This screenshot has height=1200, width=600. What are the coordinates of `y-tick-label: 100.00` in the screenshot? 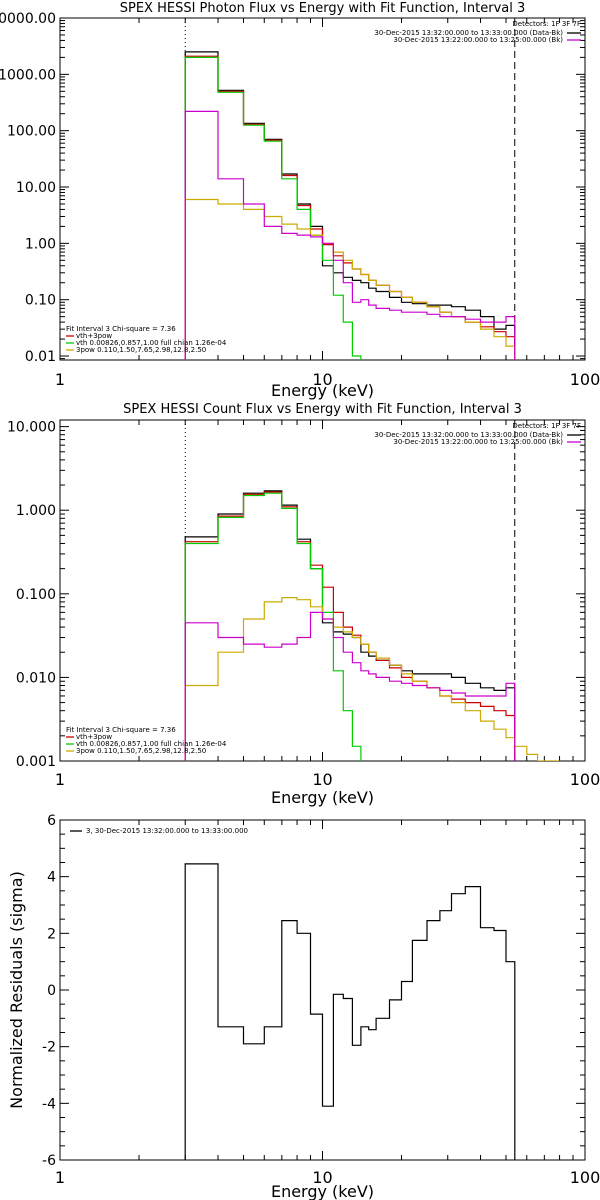 It's located at (31, 132).